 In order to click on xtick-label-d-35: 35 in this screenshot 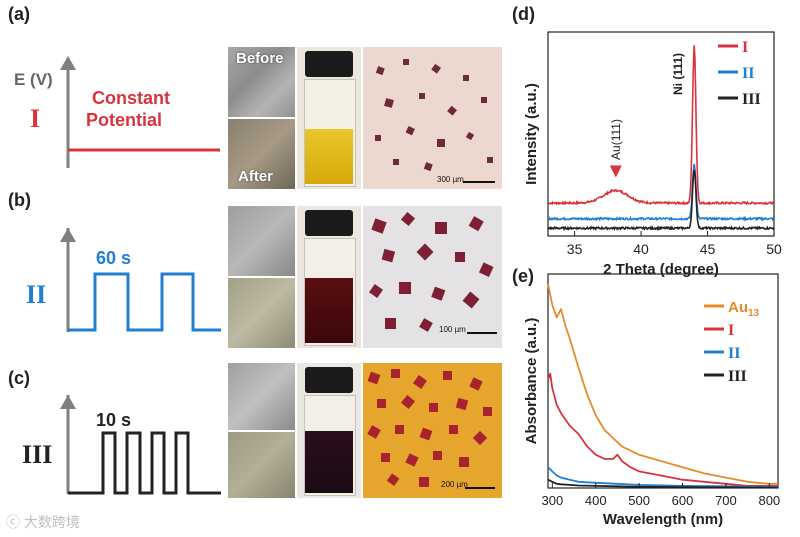, I will do `click(575, 249)`.